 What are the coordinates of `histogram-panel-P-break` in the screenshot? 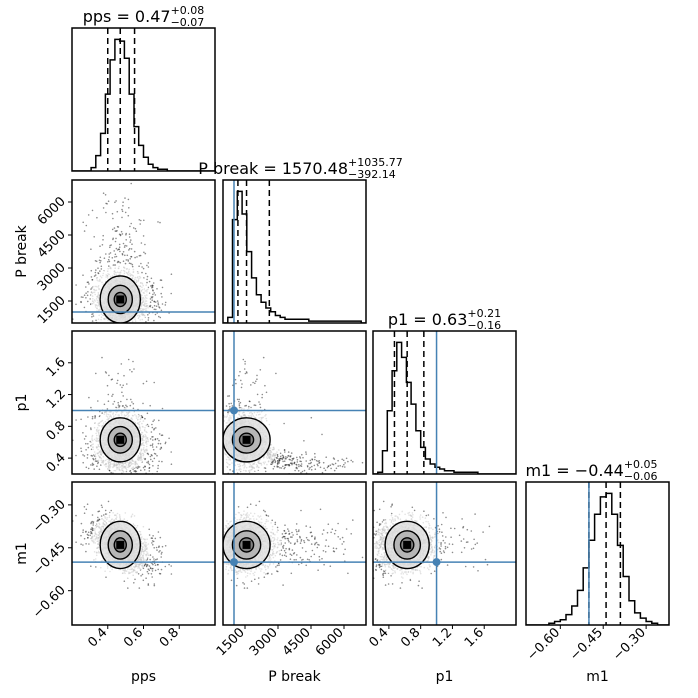 It's located at (294, 251).